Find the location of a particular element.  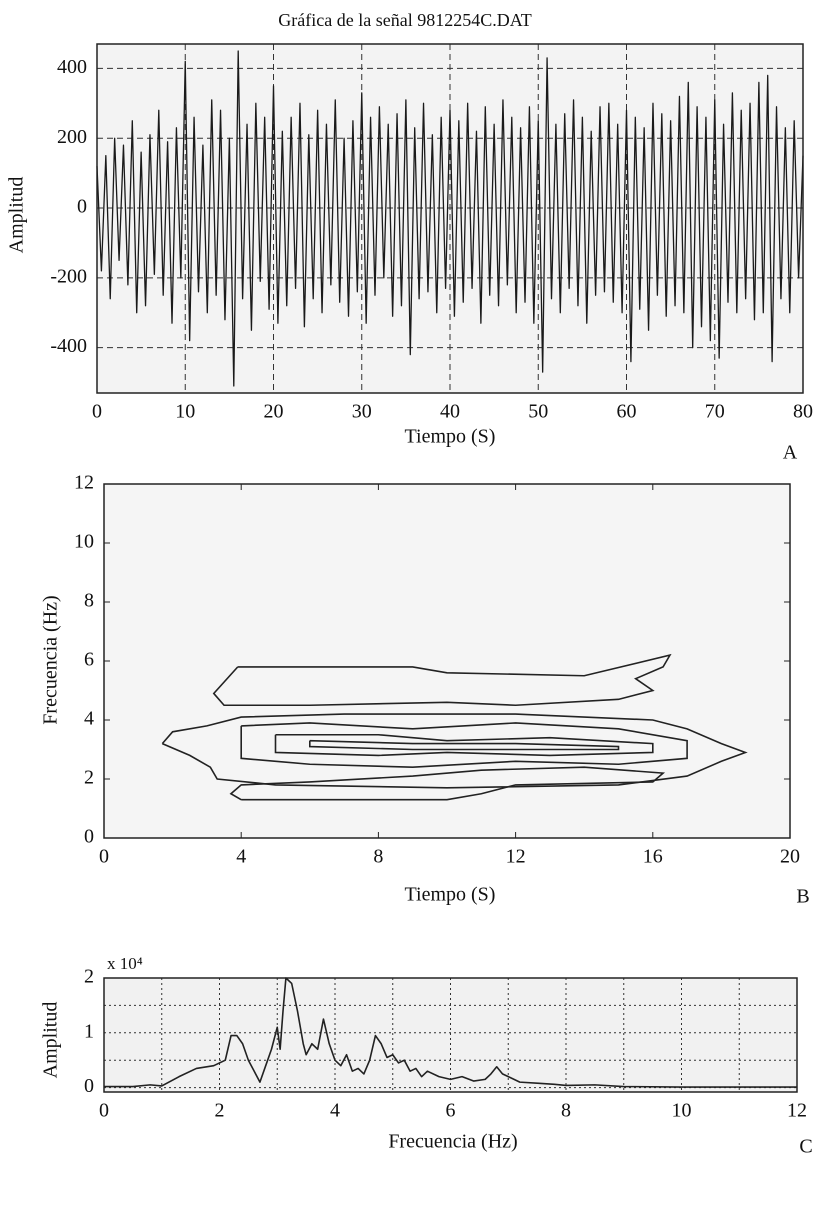

x-tick-label: 60 is located at coordinates (627, 412).